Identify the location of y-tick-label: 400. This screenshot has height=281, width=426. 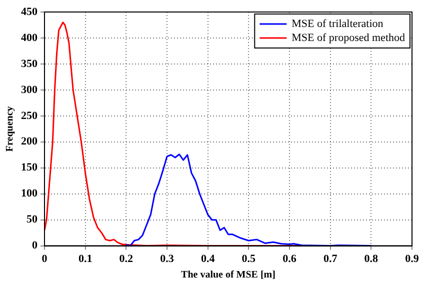
(29, 38).